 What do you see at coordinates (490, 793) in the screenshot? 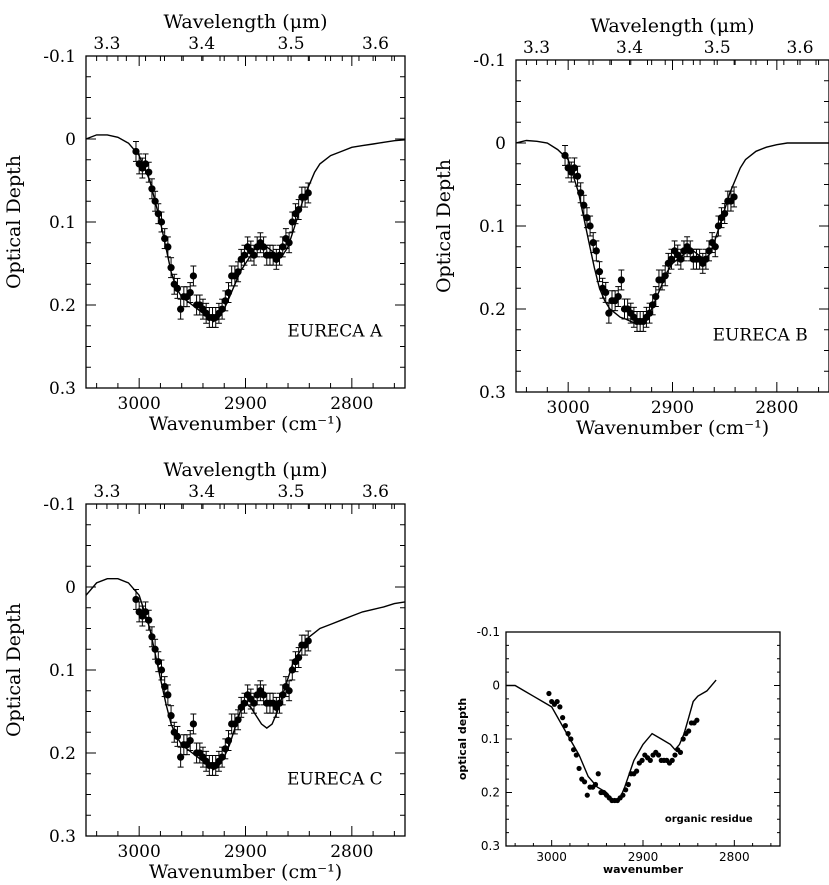
I see `y-tick-label: 0.2` at bounding box center [490, 793].